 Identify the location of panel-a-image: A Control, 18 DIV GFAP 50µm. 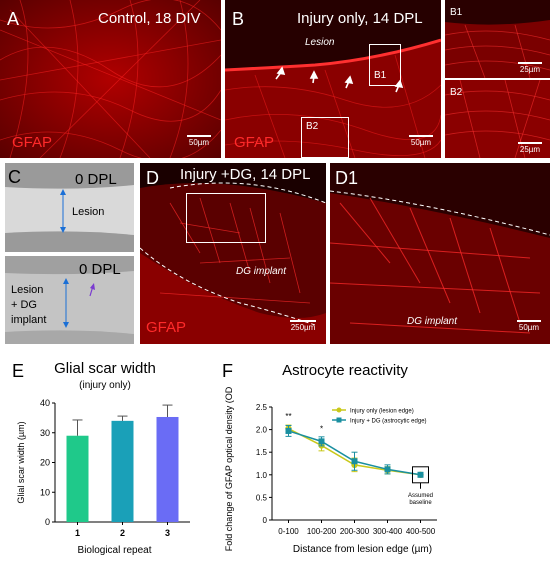
(110, 79).